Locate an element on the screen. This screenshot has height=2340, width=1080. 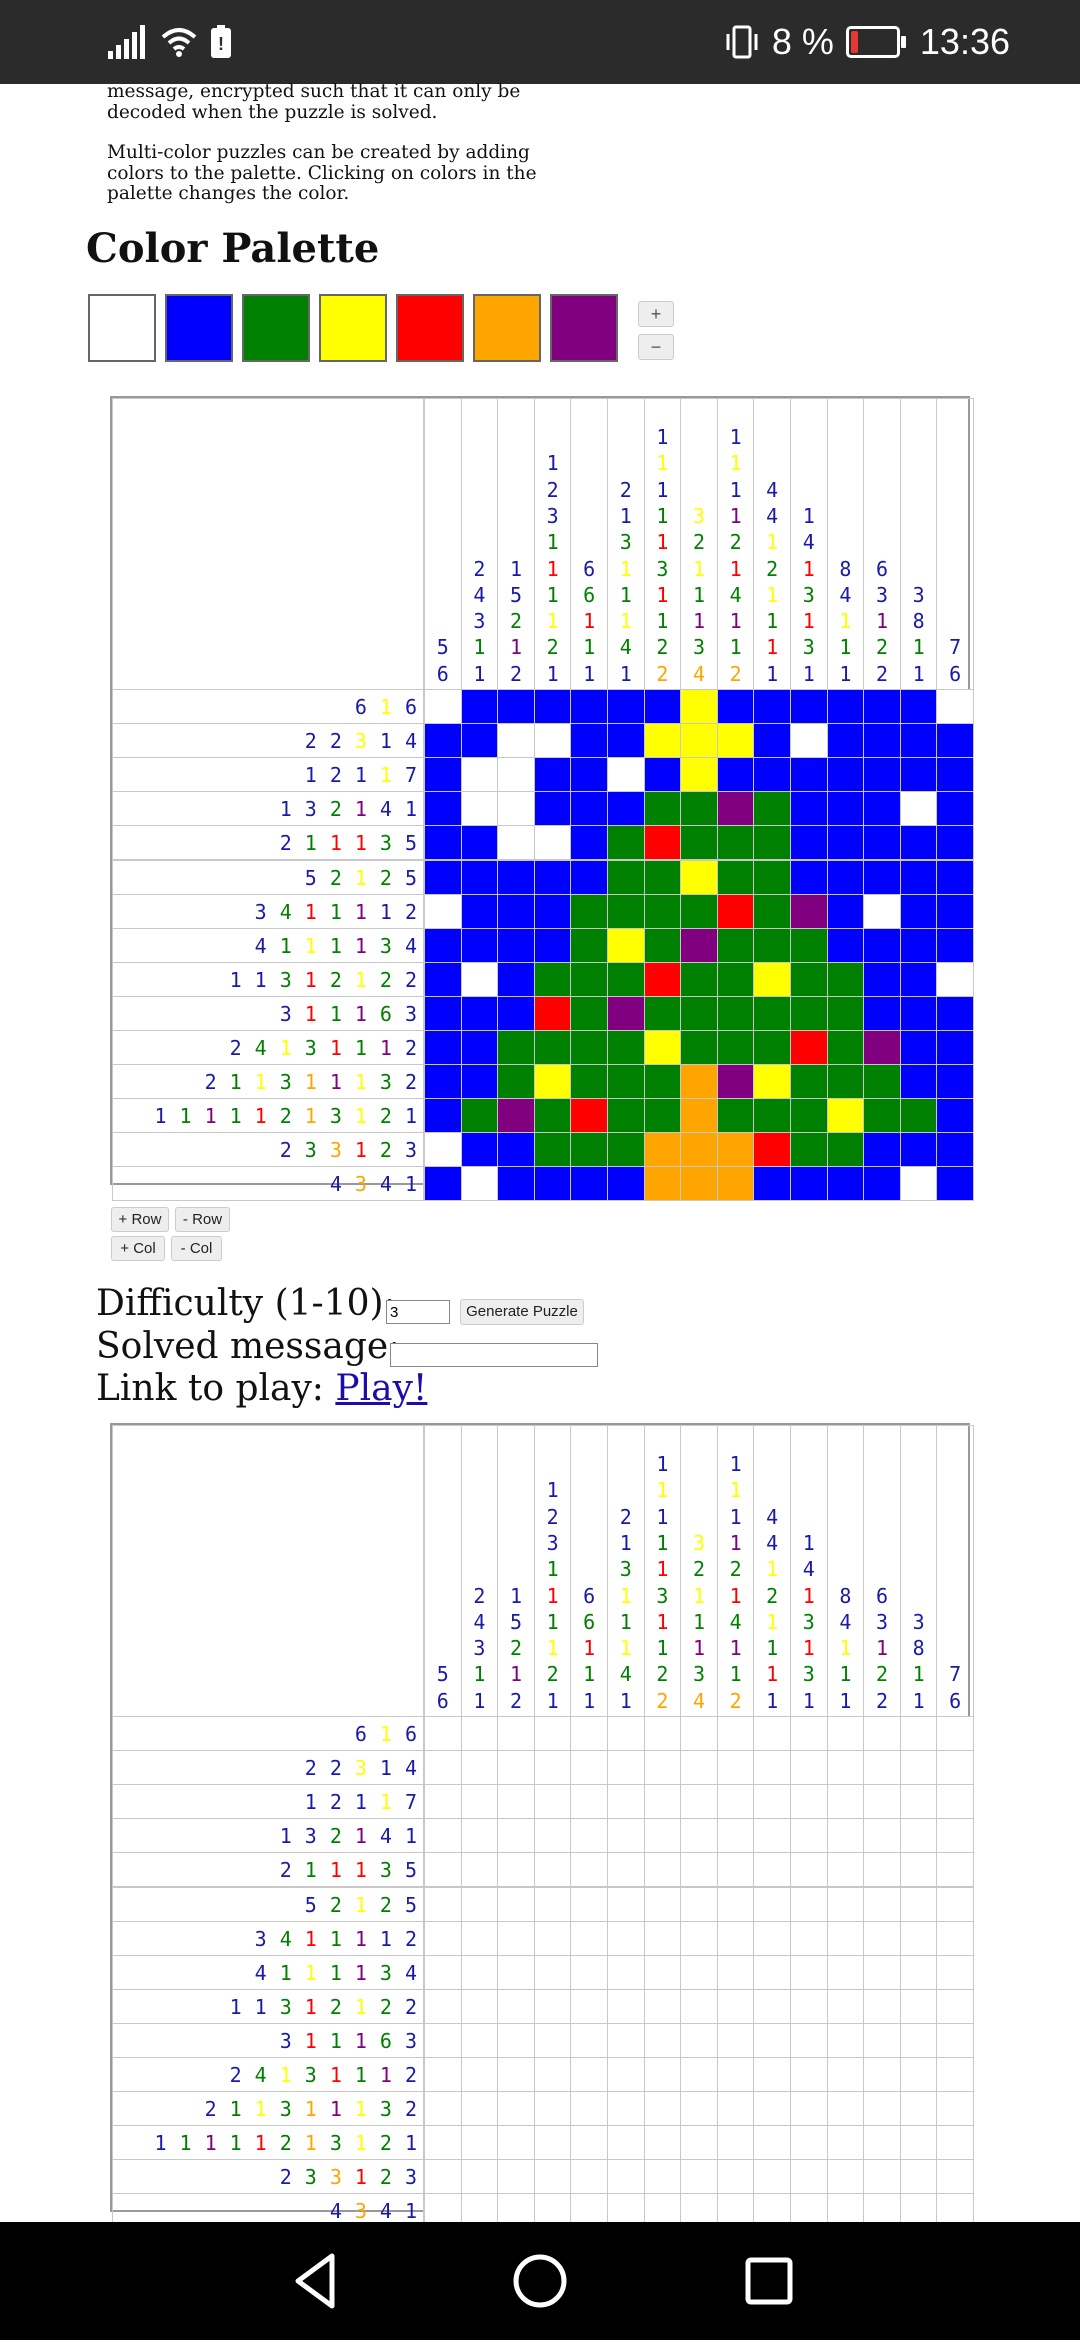
generate-puzzle-button: Generate Puzzle is located at coordinates (522, 1312).